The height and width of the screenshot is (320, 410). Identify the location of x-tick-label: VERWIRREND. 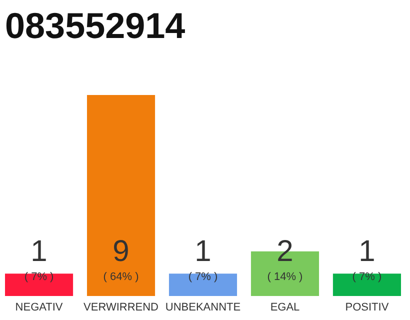
(121, 308).